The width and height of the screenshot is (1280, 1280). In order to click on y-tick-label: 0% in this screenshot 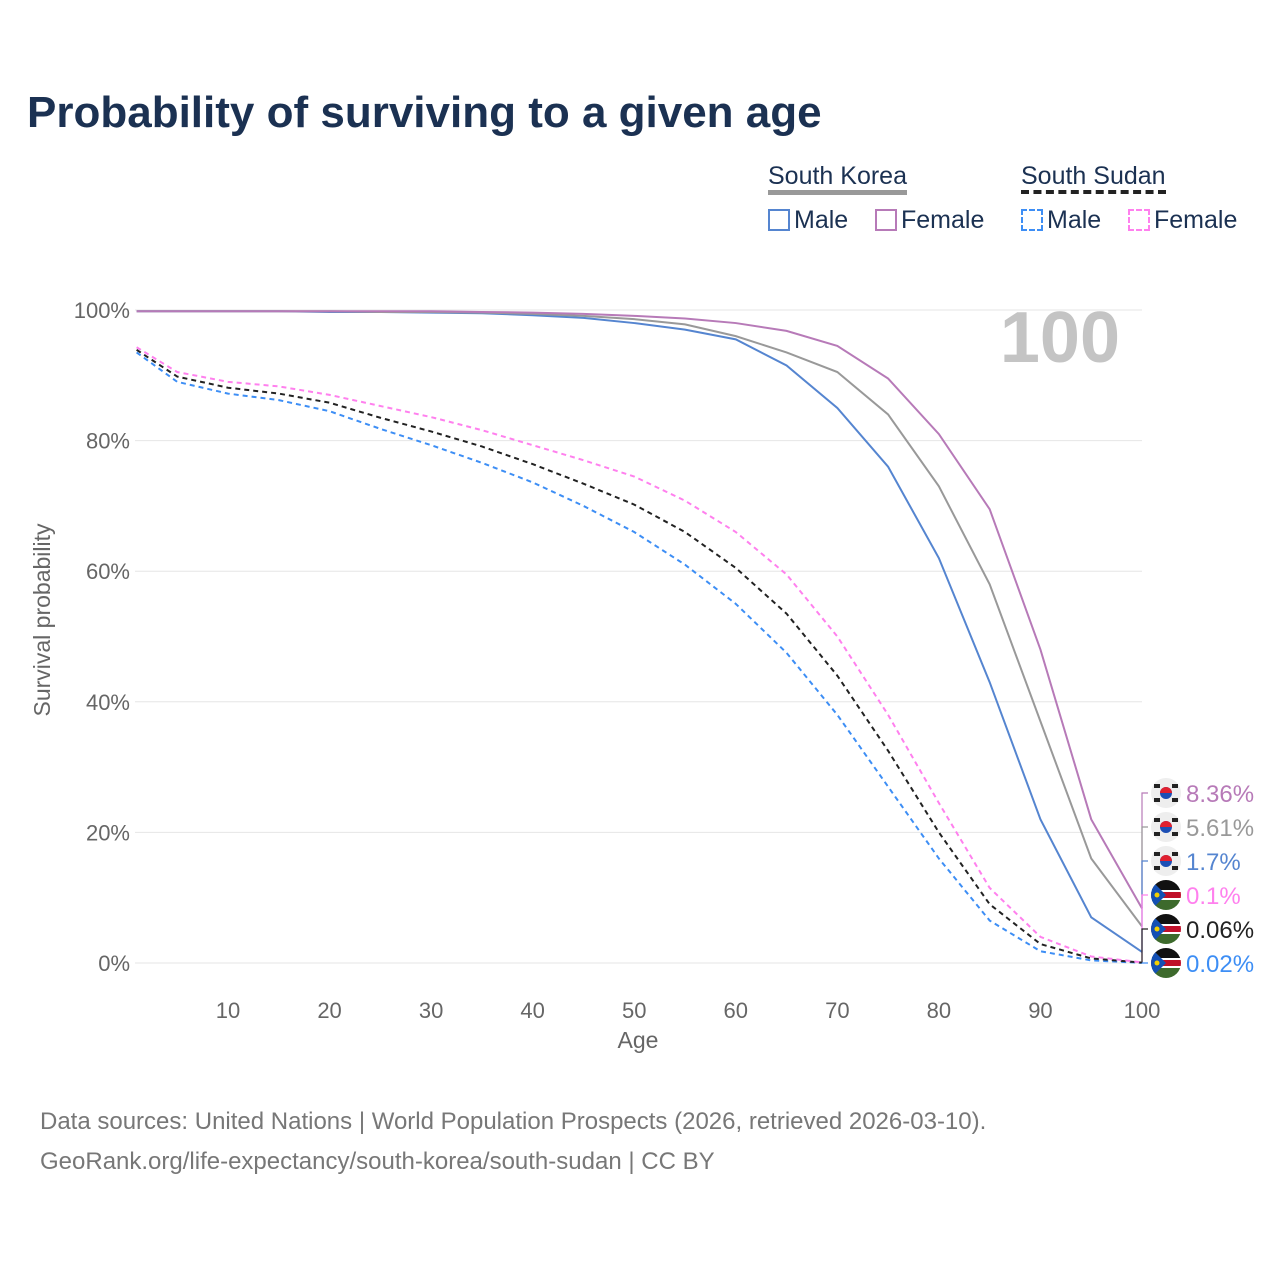, I will do `click(114, 963)`.